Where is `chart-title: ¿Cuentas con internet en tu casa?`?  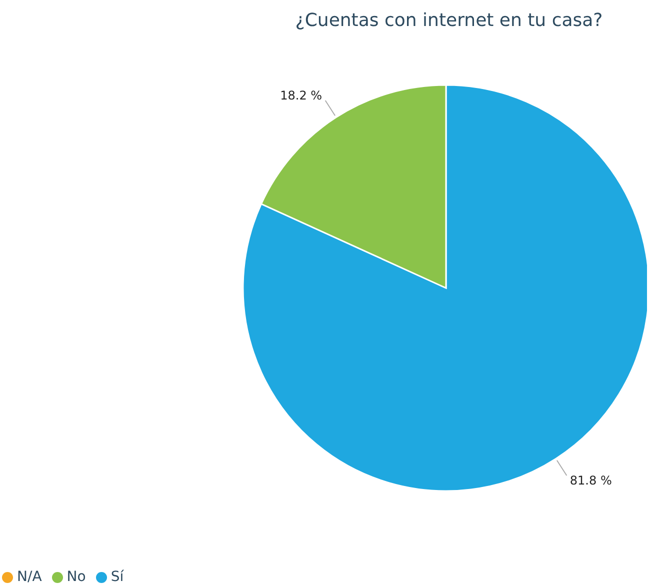
chart-title: ¿Cuentas con internet en tu casa? is located at coordinates (449, 20).